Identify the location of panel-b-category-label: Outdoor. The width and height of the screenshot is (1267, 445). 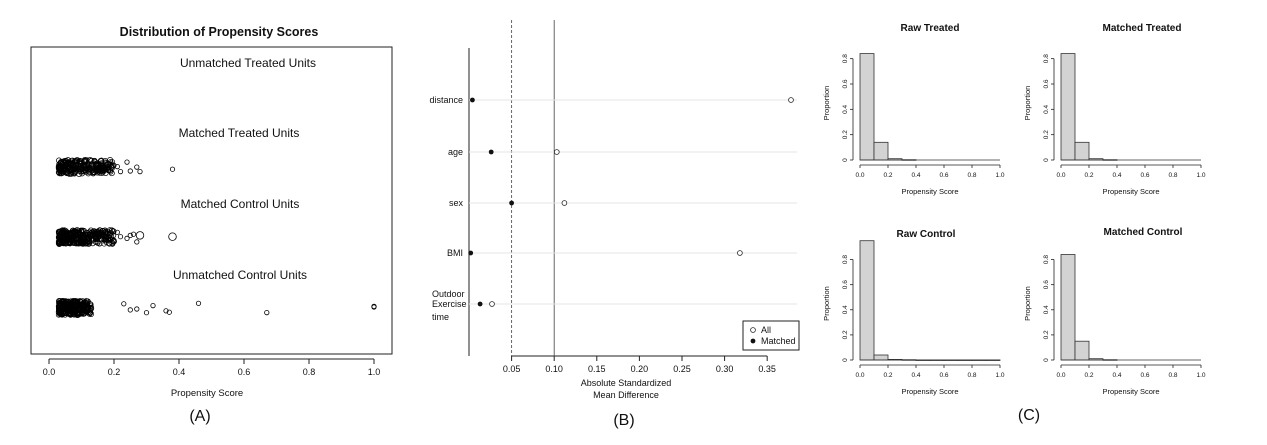
(448, 294).